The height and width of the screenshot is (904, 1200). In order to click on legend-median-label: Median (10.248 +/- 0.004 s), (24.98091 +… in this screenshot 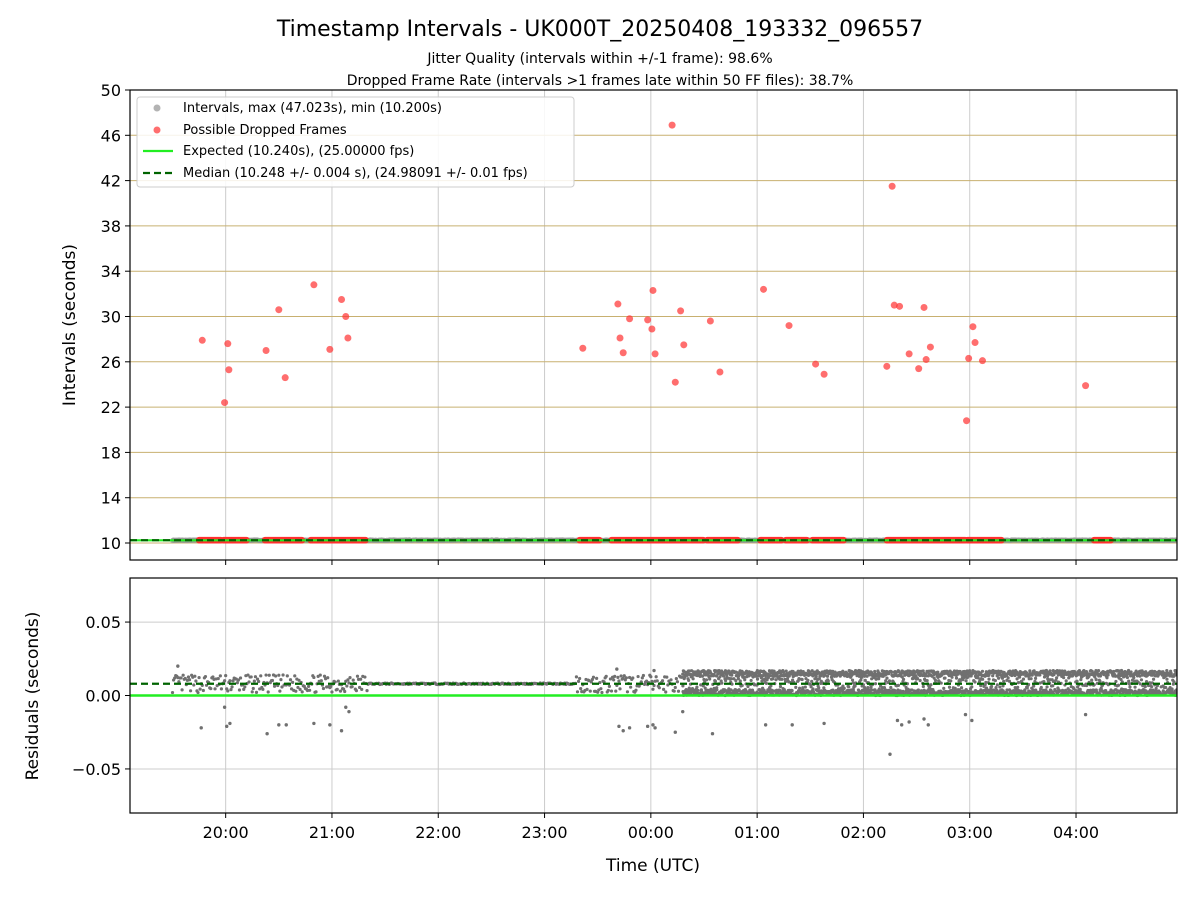, I will do `click(355, 173)`.